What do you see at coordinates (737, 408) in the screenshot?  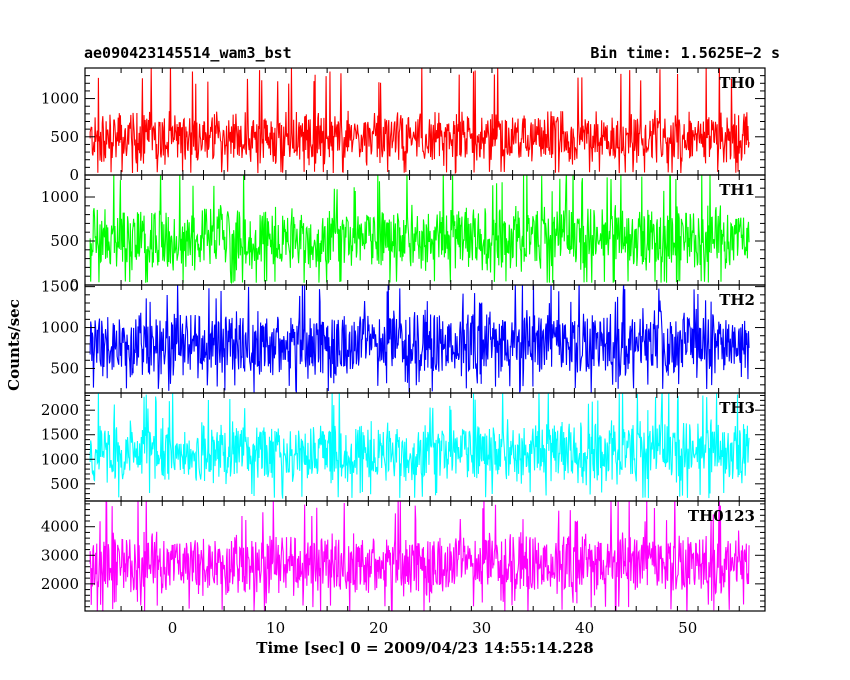 I see `panel-label-th3: TH3` at bounding box center [737, 408].